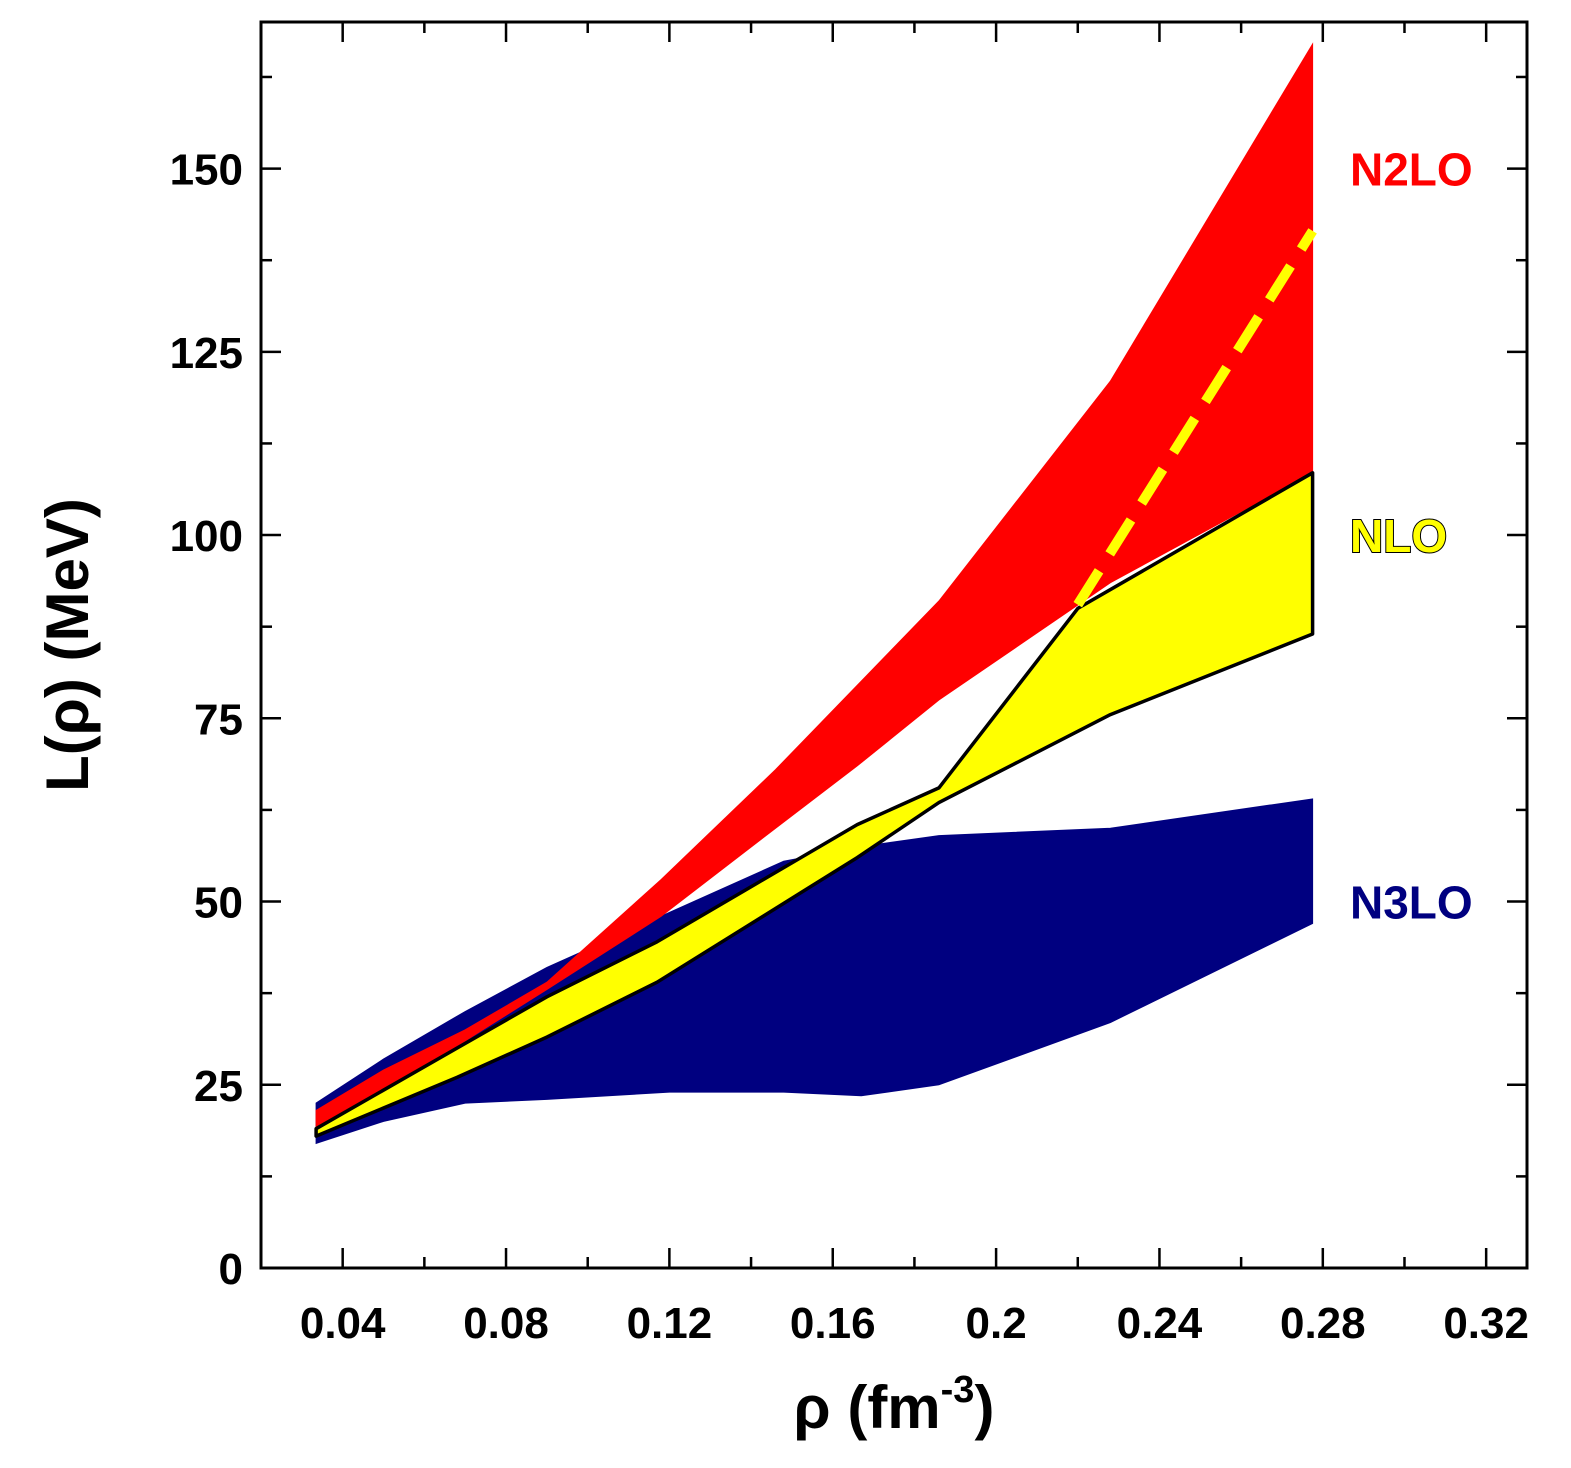 This screenshot has height=1468, width=1571. Describe the element at coordinates (1411, 170) in the screenshot. I see `label-n2lo: N2LO` at that location.